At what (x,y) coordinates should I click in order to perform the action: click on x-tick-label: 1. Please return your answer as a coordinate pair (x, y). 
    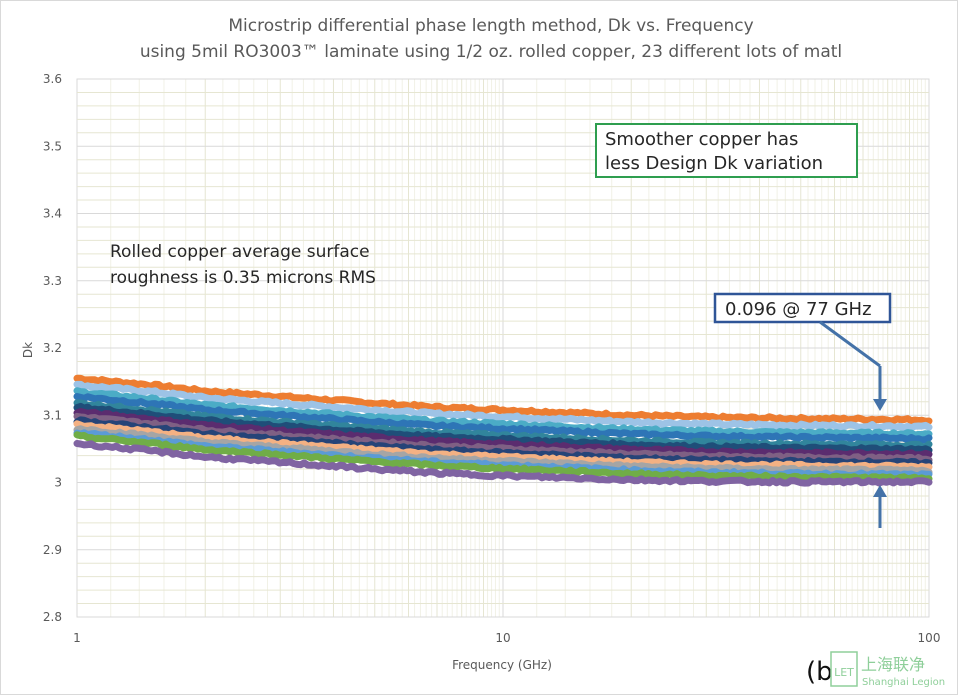
    Looking at the image, I should click on (77, 638).